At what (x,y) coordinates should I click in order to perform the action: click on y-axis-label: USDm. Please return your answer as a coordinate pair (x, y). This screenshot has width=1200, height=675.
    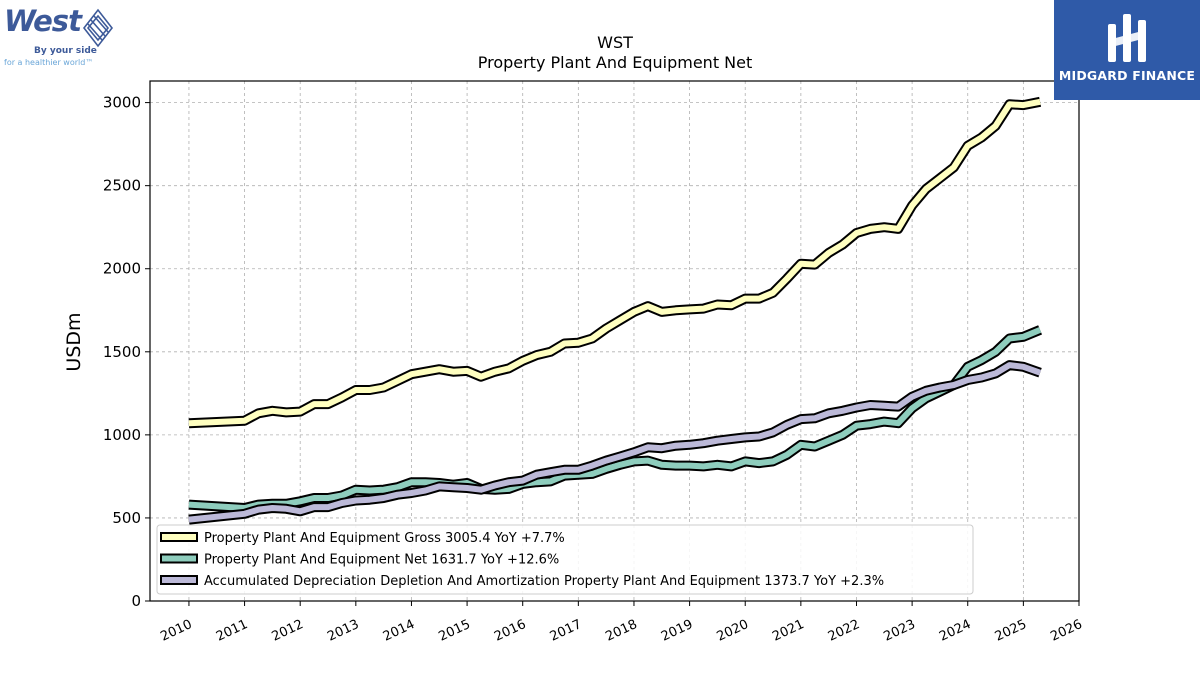
    Looking at the image, I should click on (74, 341).